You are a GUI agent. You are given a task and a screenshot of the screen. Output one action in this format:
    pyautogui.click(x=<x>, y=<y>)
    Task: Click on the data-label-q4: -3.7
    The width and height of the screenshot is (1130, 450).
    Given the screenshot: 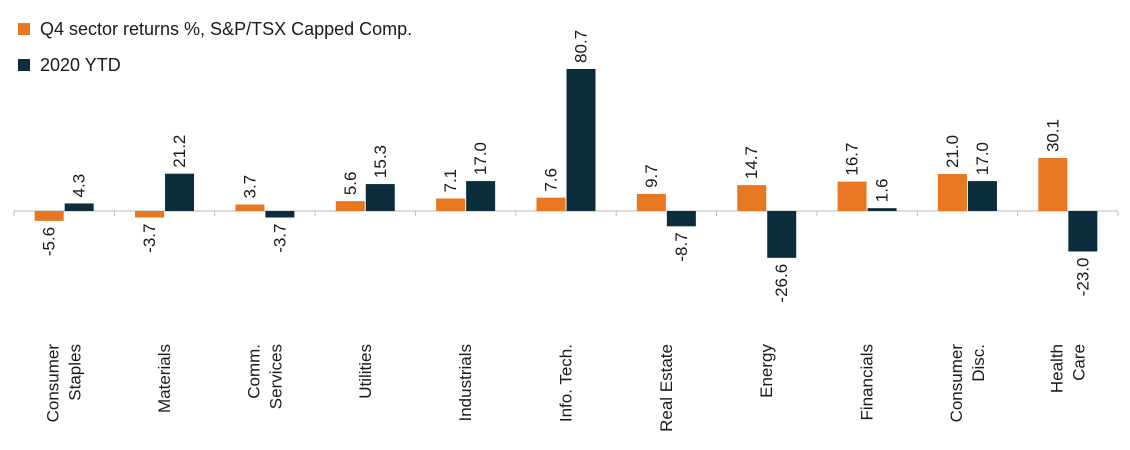 What is the action you would take?
    pyautogui.click(x=149, y=238)
    